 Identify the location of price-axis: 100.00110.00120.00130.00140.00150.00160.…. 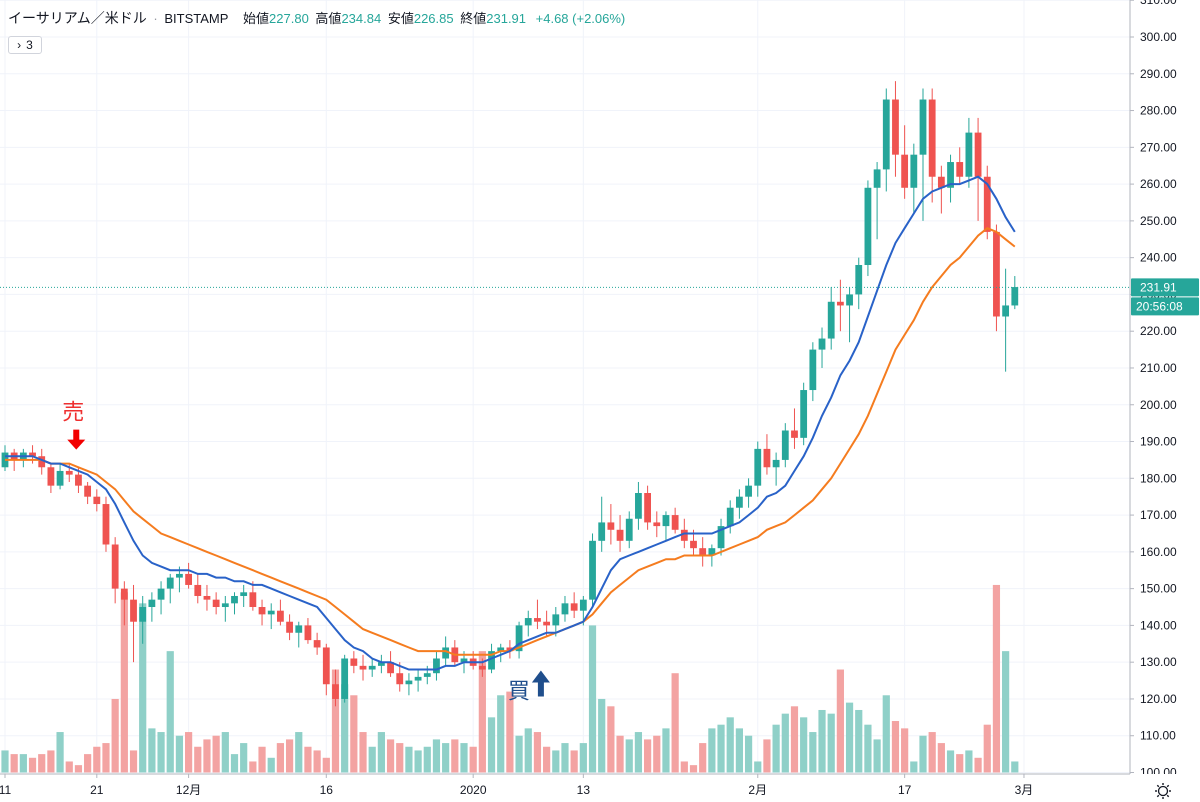
(1164, 390).